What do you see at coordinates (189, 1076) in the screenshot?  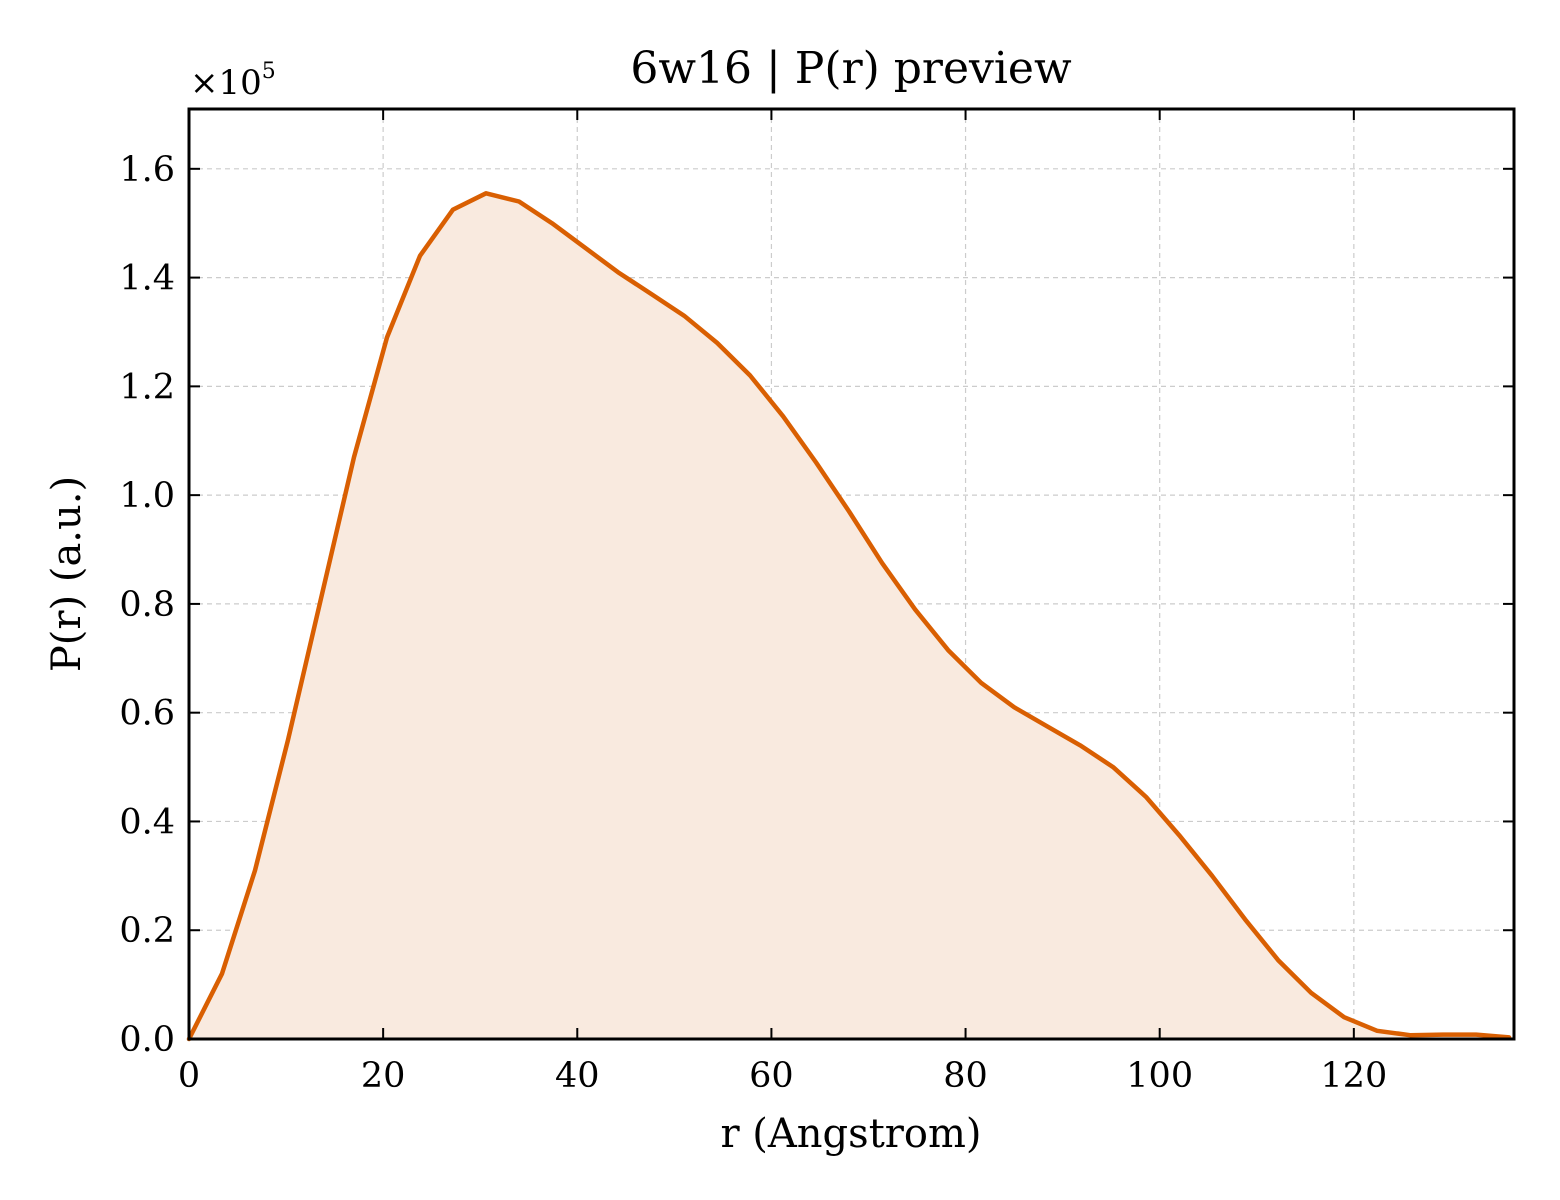 I see `x-tick-label: 0` at bounding box center [189, 1076].